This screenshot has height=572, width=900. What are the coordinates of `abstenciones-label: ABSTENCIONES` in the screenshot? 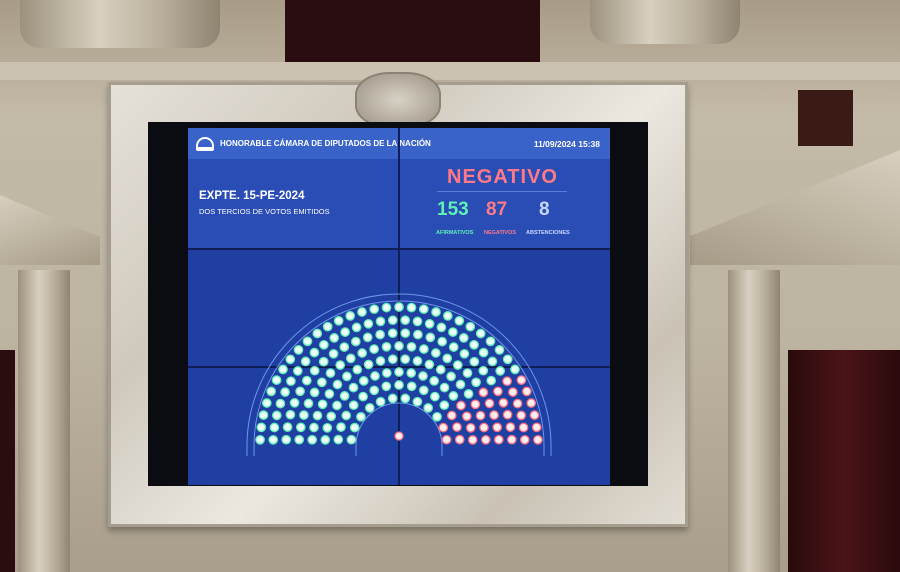 It's located at (548, 233).